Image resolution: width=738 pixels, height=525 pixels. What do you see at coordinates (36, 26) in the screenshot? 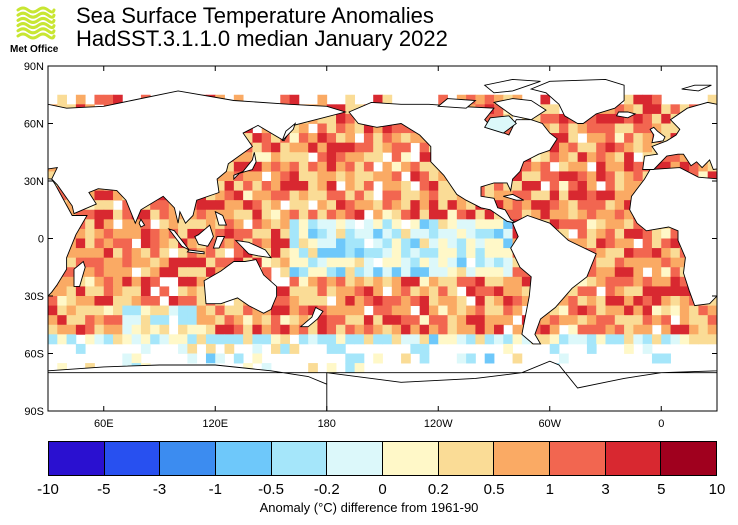
I see `logo-wave-line` at bounding box center [36, 26].